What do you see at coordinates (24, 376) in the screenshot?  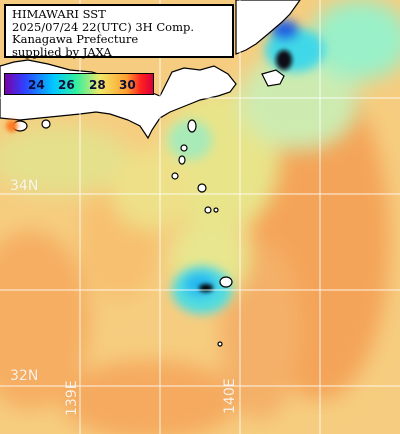 I see `lat-label-32n: 32N` at bounding box center [24, 376].